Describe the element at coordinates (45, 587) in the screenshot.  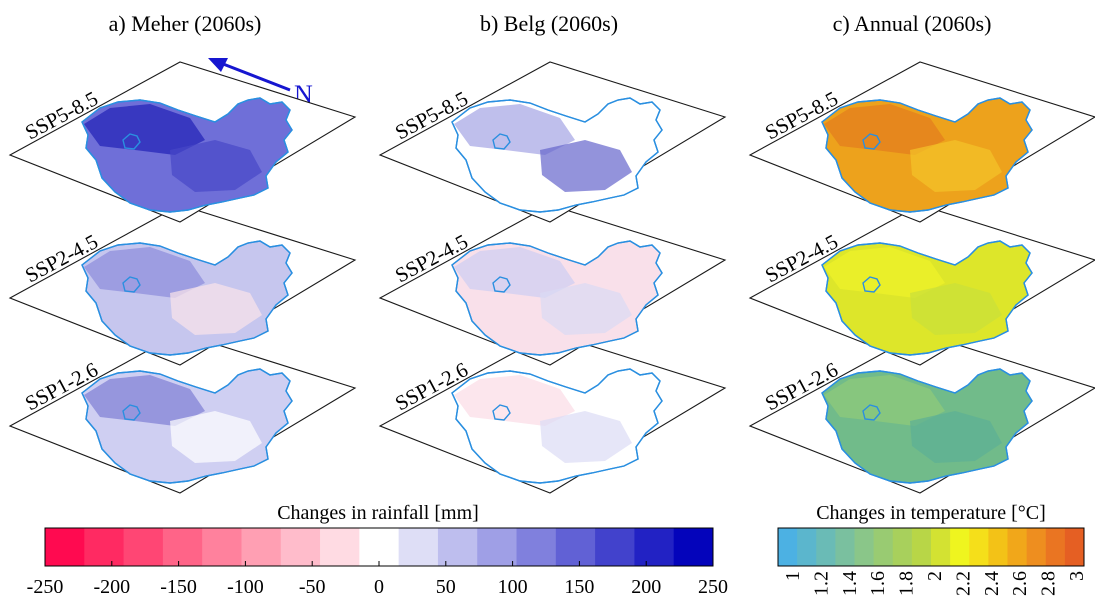
I see `rain-tick-label: -250` at that location.